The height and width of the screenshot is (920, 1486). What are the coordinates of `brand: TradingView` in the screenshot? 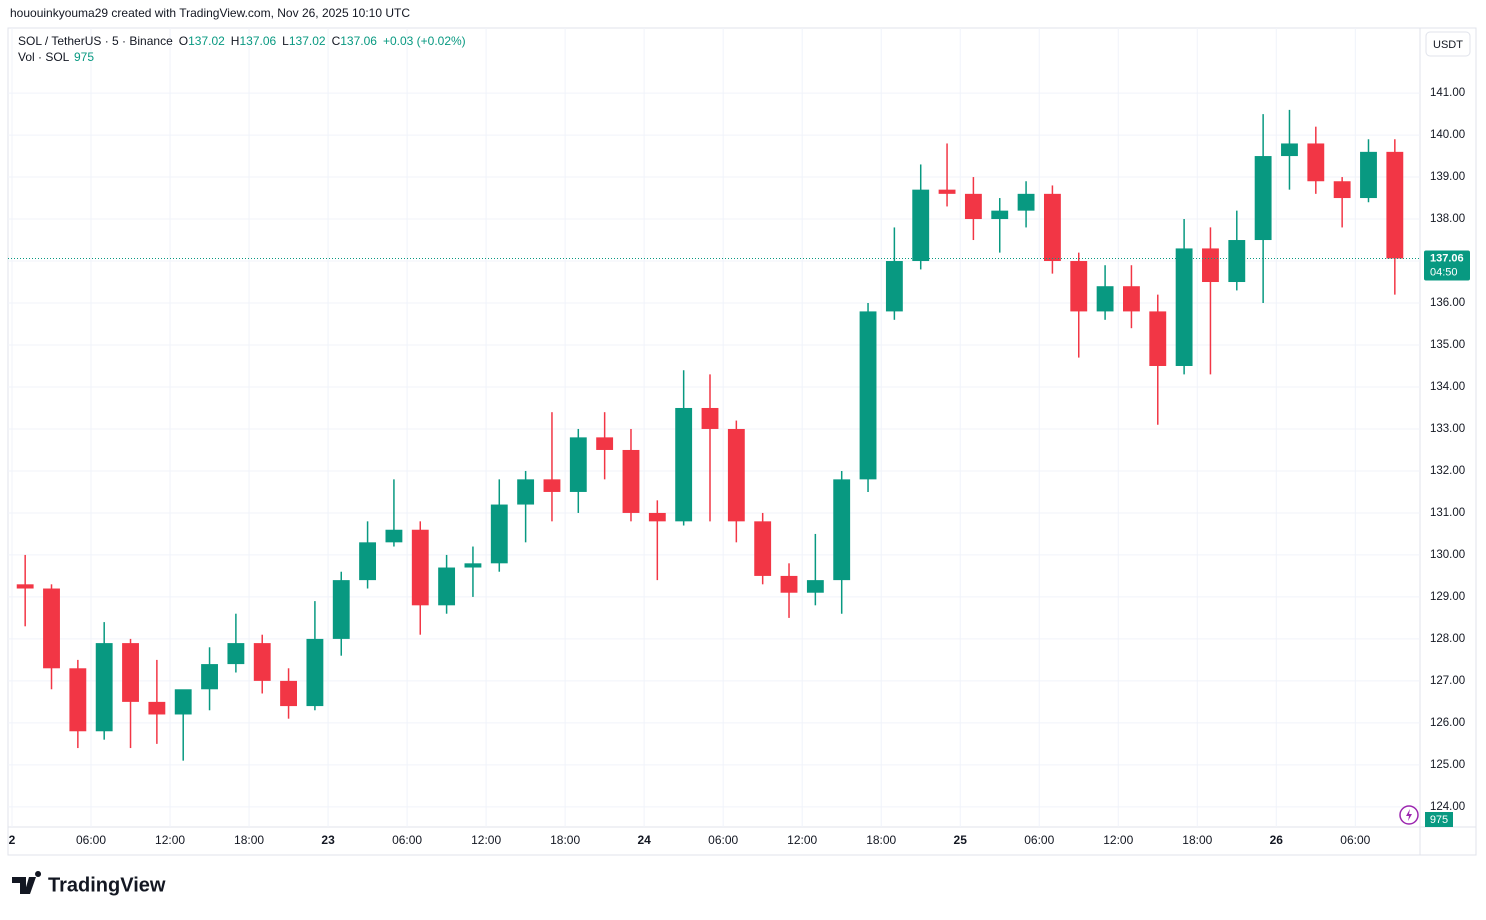 It's located at (107, 885).